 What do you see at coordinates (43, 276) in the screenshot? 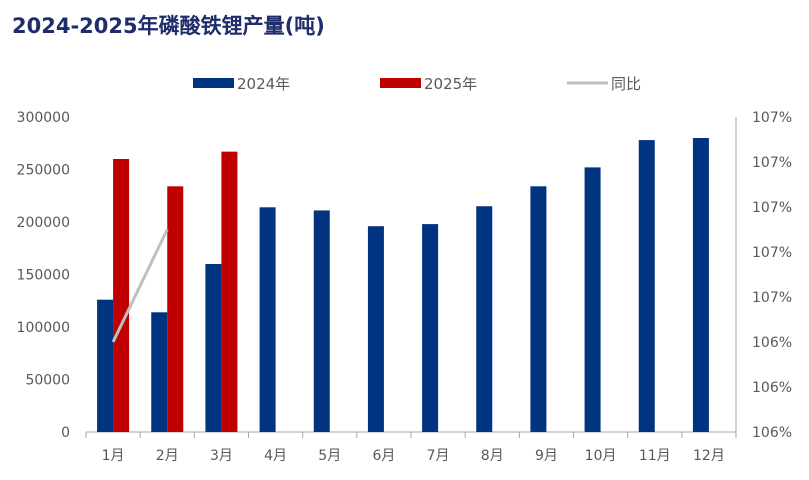
I see `y-tick-label: 150000` at bounding box center [43, 276].